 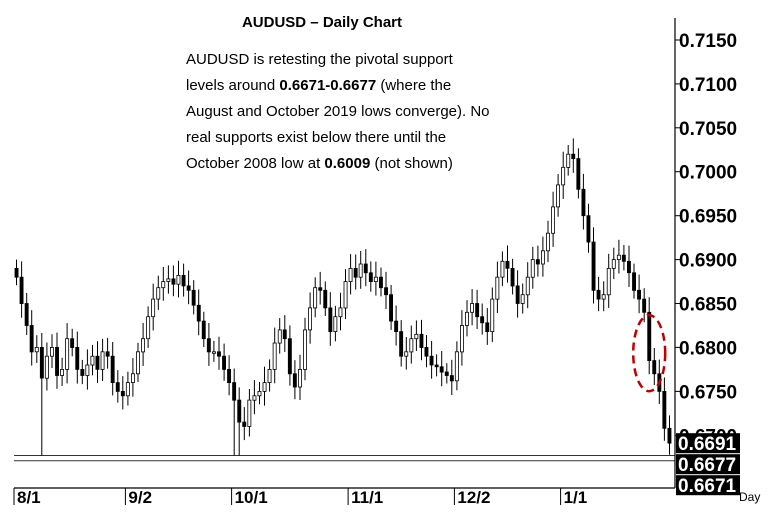 I want to click on annotation-segment: October 2008 low at, so click(x=255, y=163).